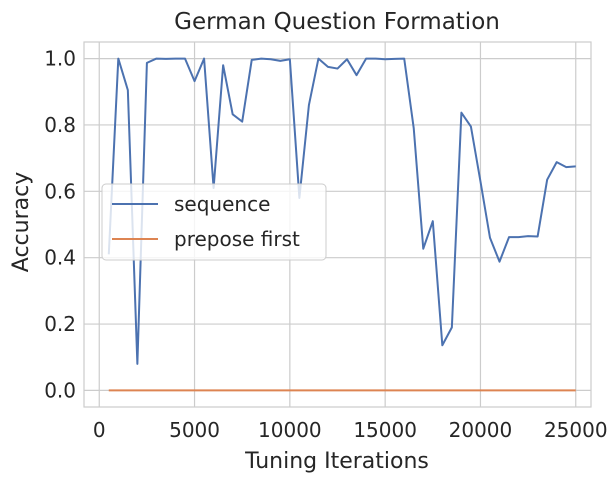 This screenshot has height=482, width=609. Describe the element at coordinates (21, 222) in the screenshot. I see `y-axis-label: Accuracy` at that location.